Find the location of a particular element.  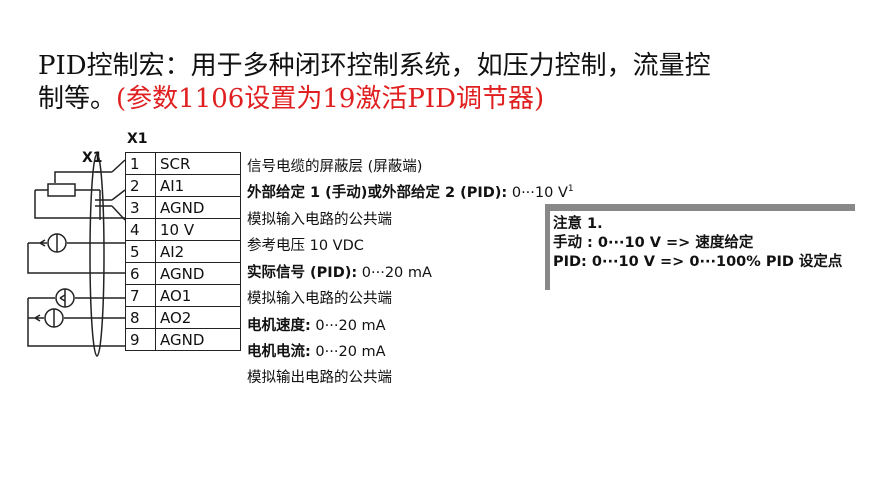

terminal-number: 6 is located at coordinates (140, 273).